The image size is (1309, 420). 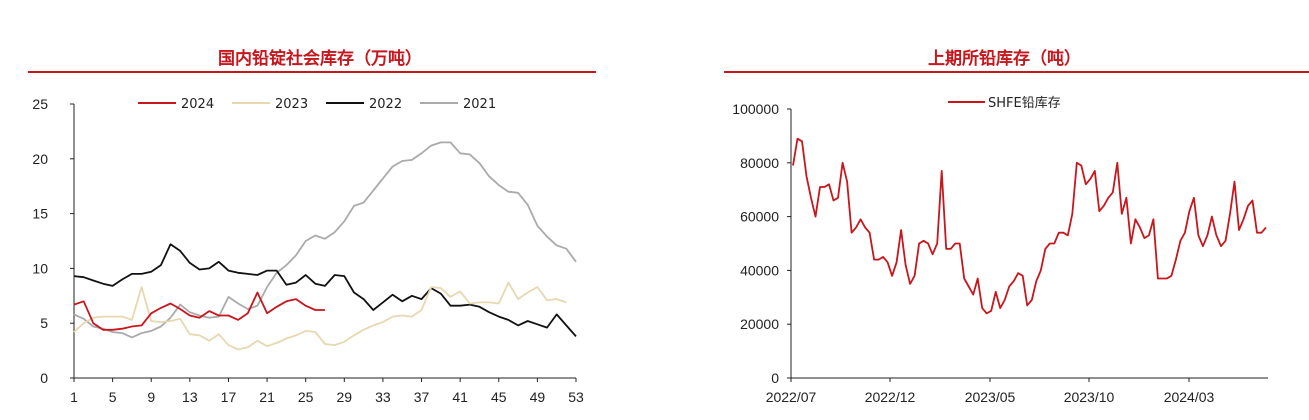 What do you see at coordinates (759, 163) in the screenshot?
I see `y-tick-label: 80000` at bounding box center [759, 163].